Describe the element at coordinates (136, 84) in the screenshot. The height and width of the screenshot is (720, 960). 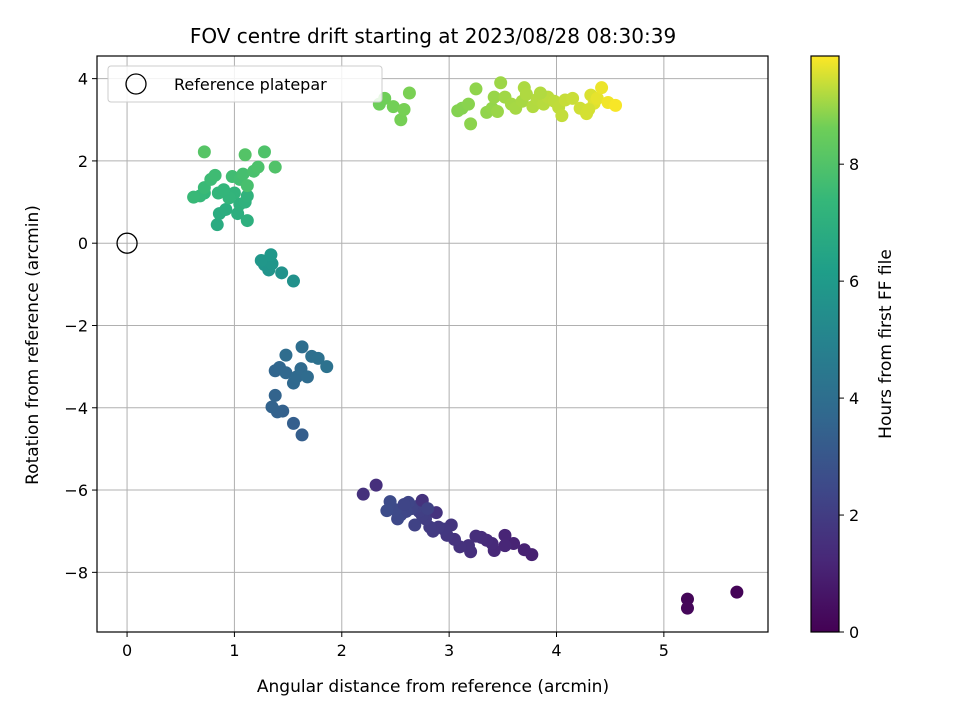
I see `legend-marker-icon` at that location.